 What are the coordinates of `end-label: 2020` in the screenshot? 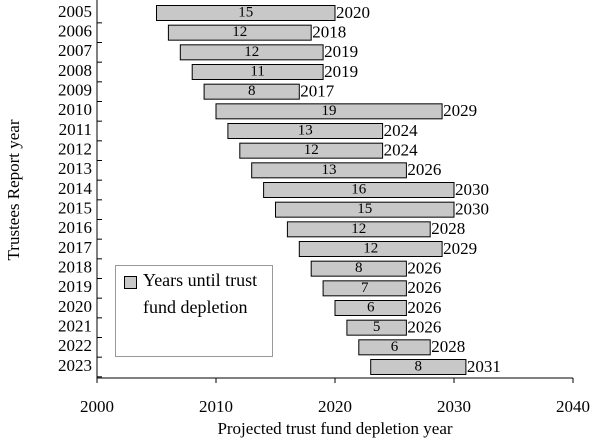 It's located at (353, 12).